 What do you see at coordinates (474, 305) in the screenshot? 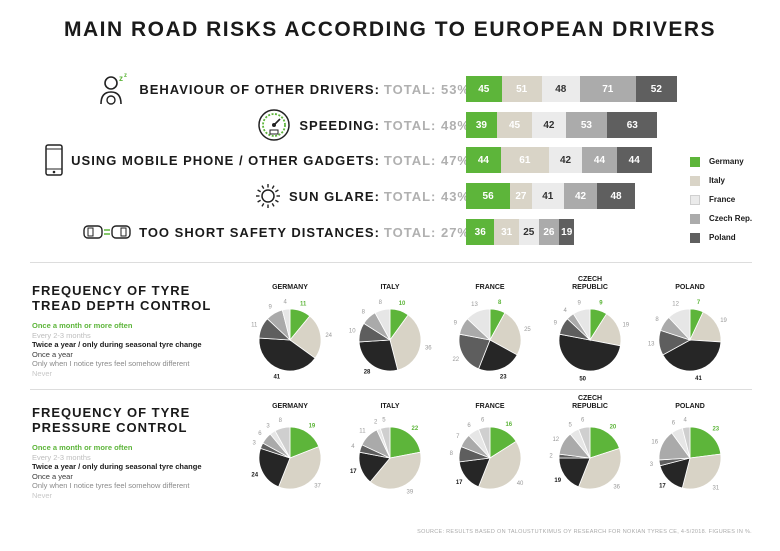
I see `pie-value-label: 13` at bounding box center [474, 305].